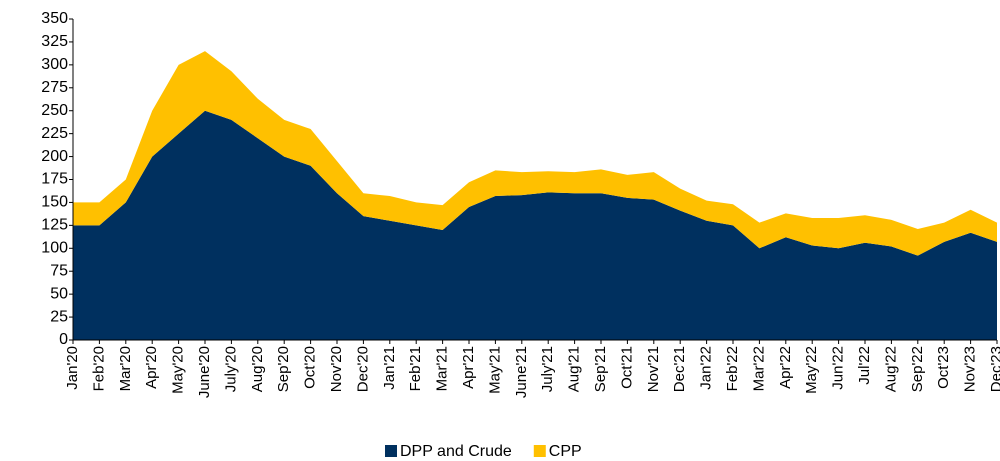 The height and width of the screenshot is (461, 1000). Describe the element at coordinates (890, 369) in the screenshot. I see `x-tick-label: Aug'22` at that location.